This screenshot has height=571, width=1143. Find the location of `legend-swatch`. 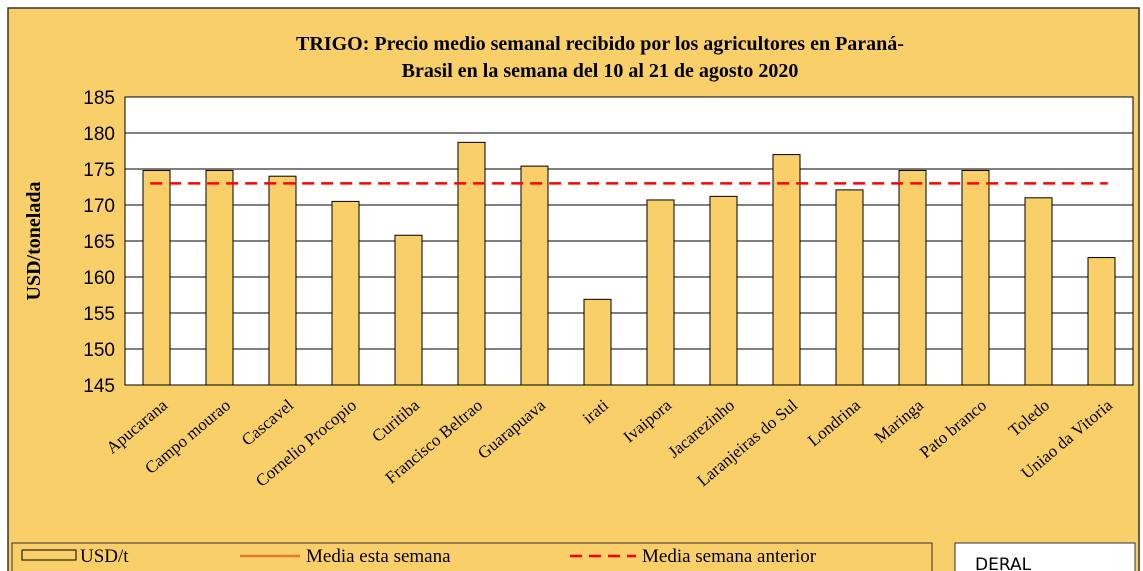

legend-swatch is located at coordinates (49, 555).